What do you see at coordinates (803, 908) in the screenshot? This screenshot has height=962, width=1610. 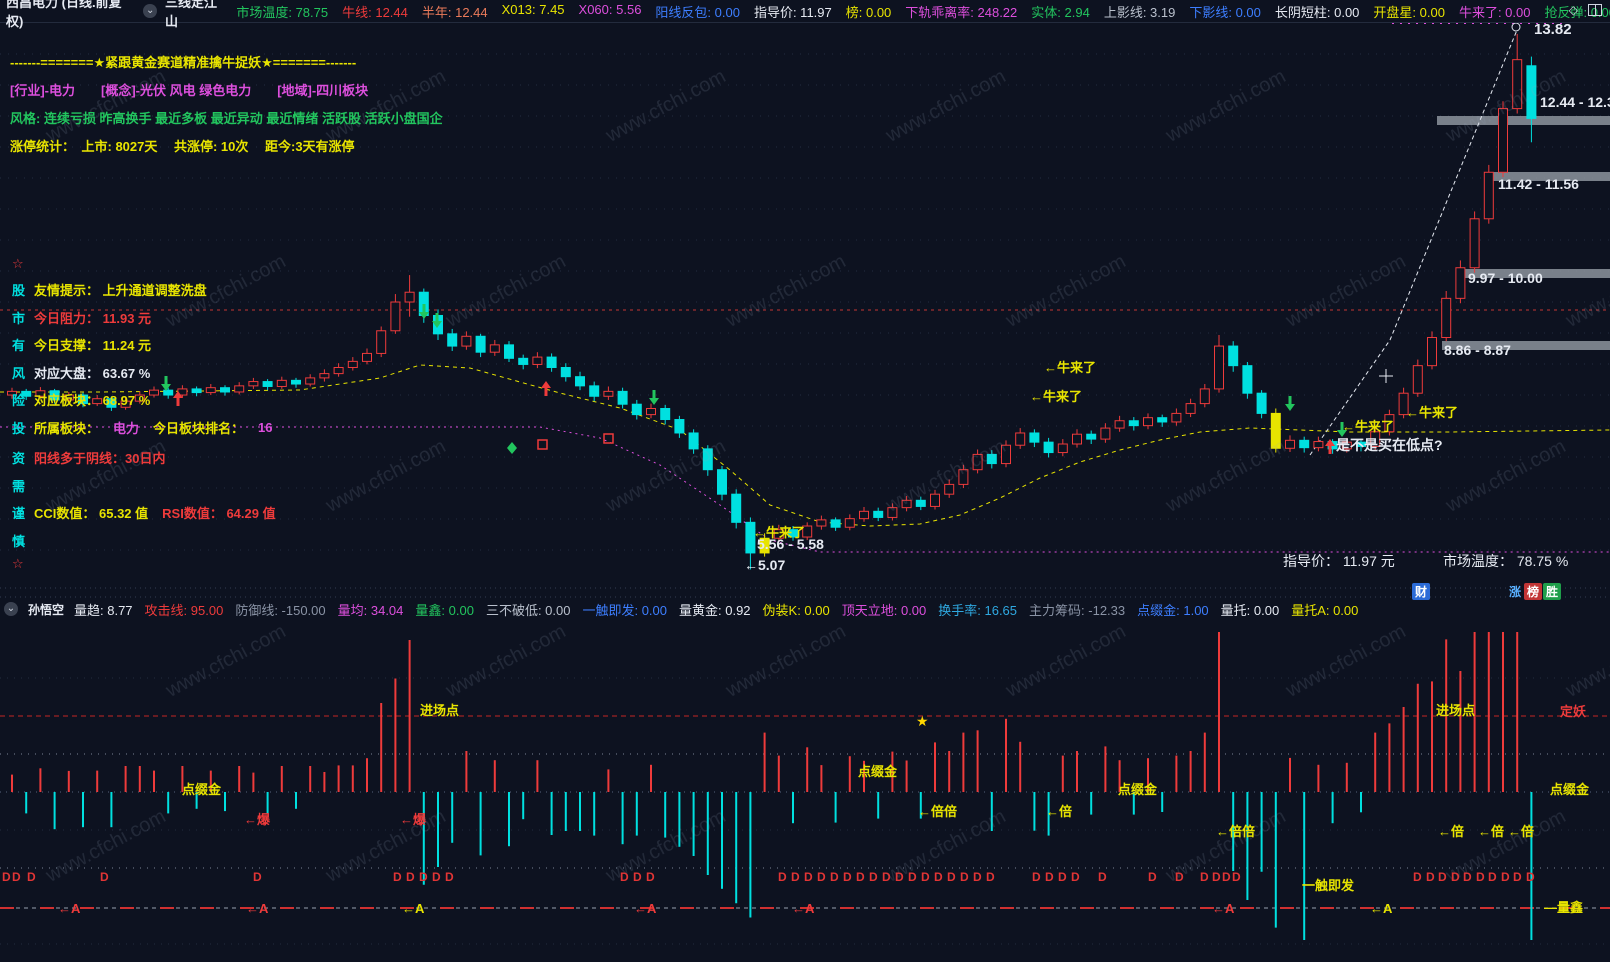 I see `a-signal-marker: ←A` at bounding box center [803, 908].